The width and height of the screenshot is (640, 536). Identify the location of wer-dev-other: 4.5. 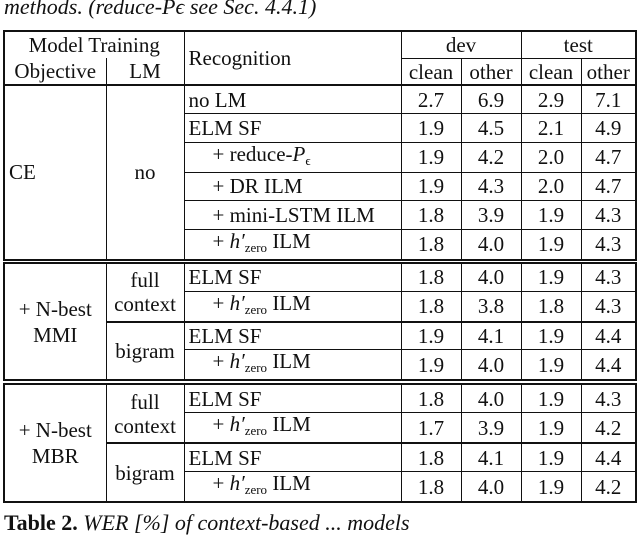
(491, 128).